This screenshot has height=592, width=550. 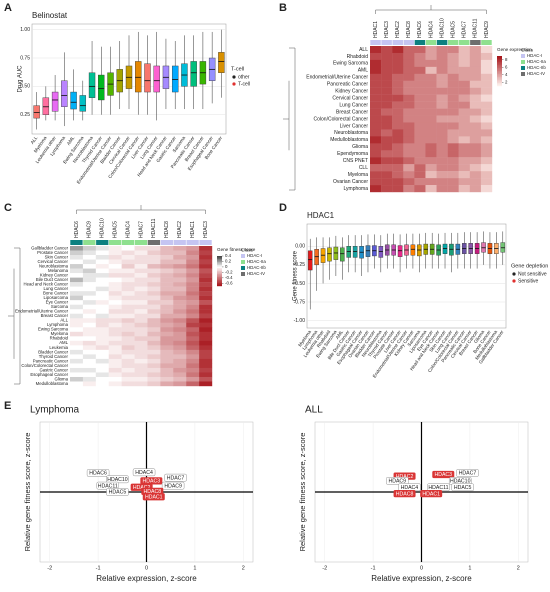 What do you see at coordinates (376, 29) in the screenshot?
I see `column-label: HDAC1` at bounding box center [376, 29].